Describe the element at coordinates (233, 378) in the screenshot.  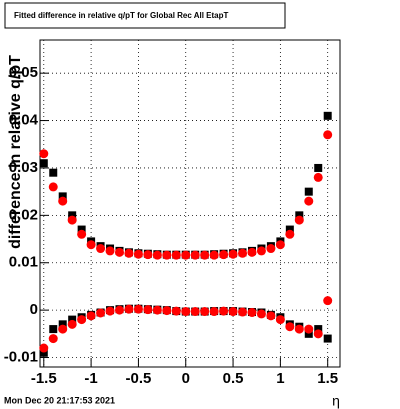
I see `x-tick-label: 0.5` at that location.